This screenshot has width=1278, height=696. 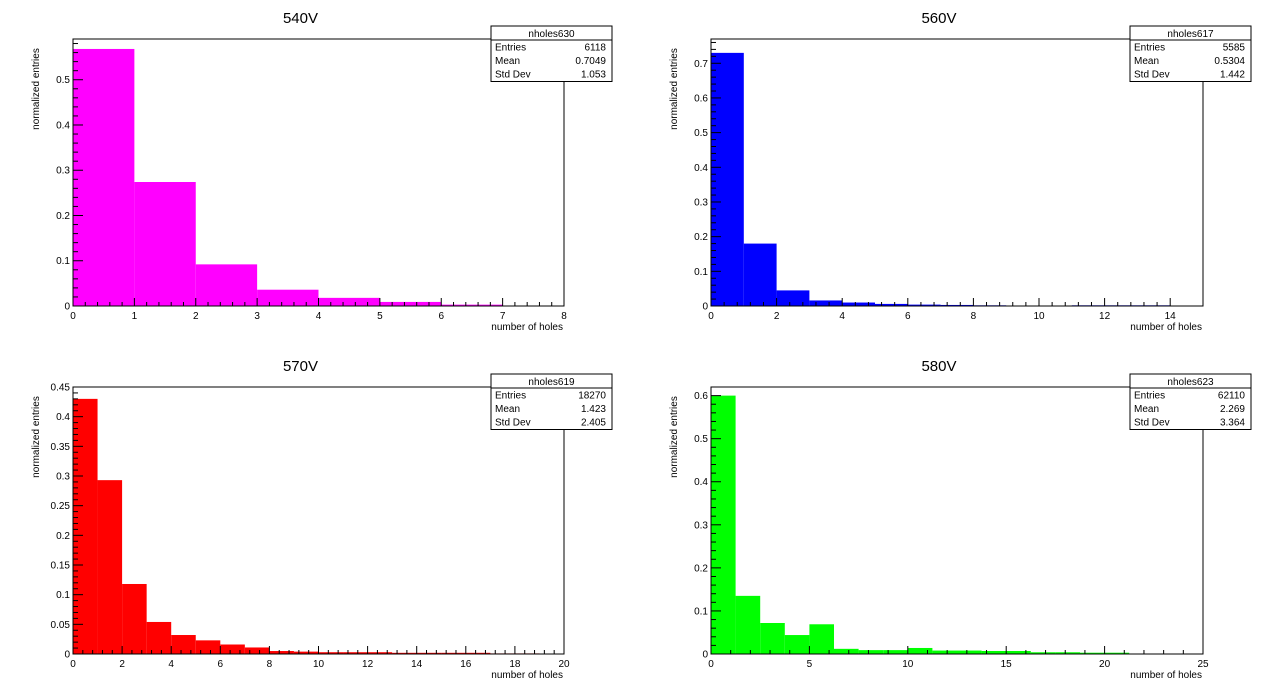 I want to click on stats-mean-value: 2.269, so click(x=1232, y=409).